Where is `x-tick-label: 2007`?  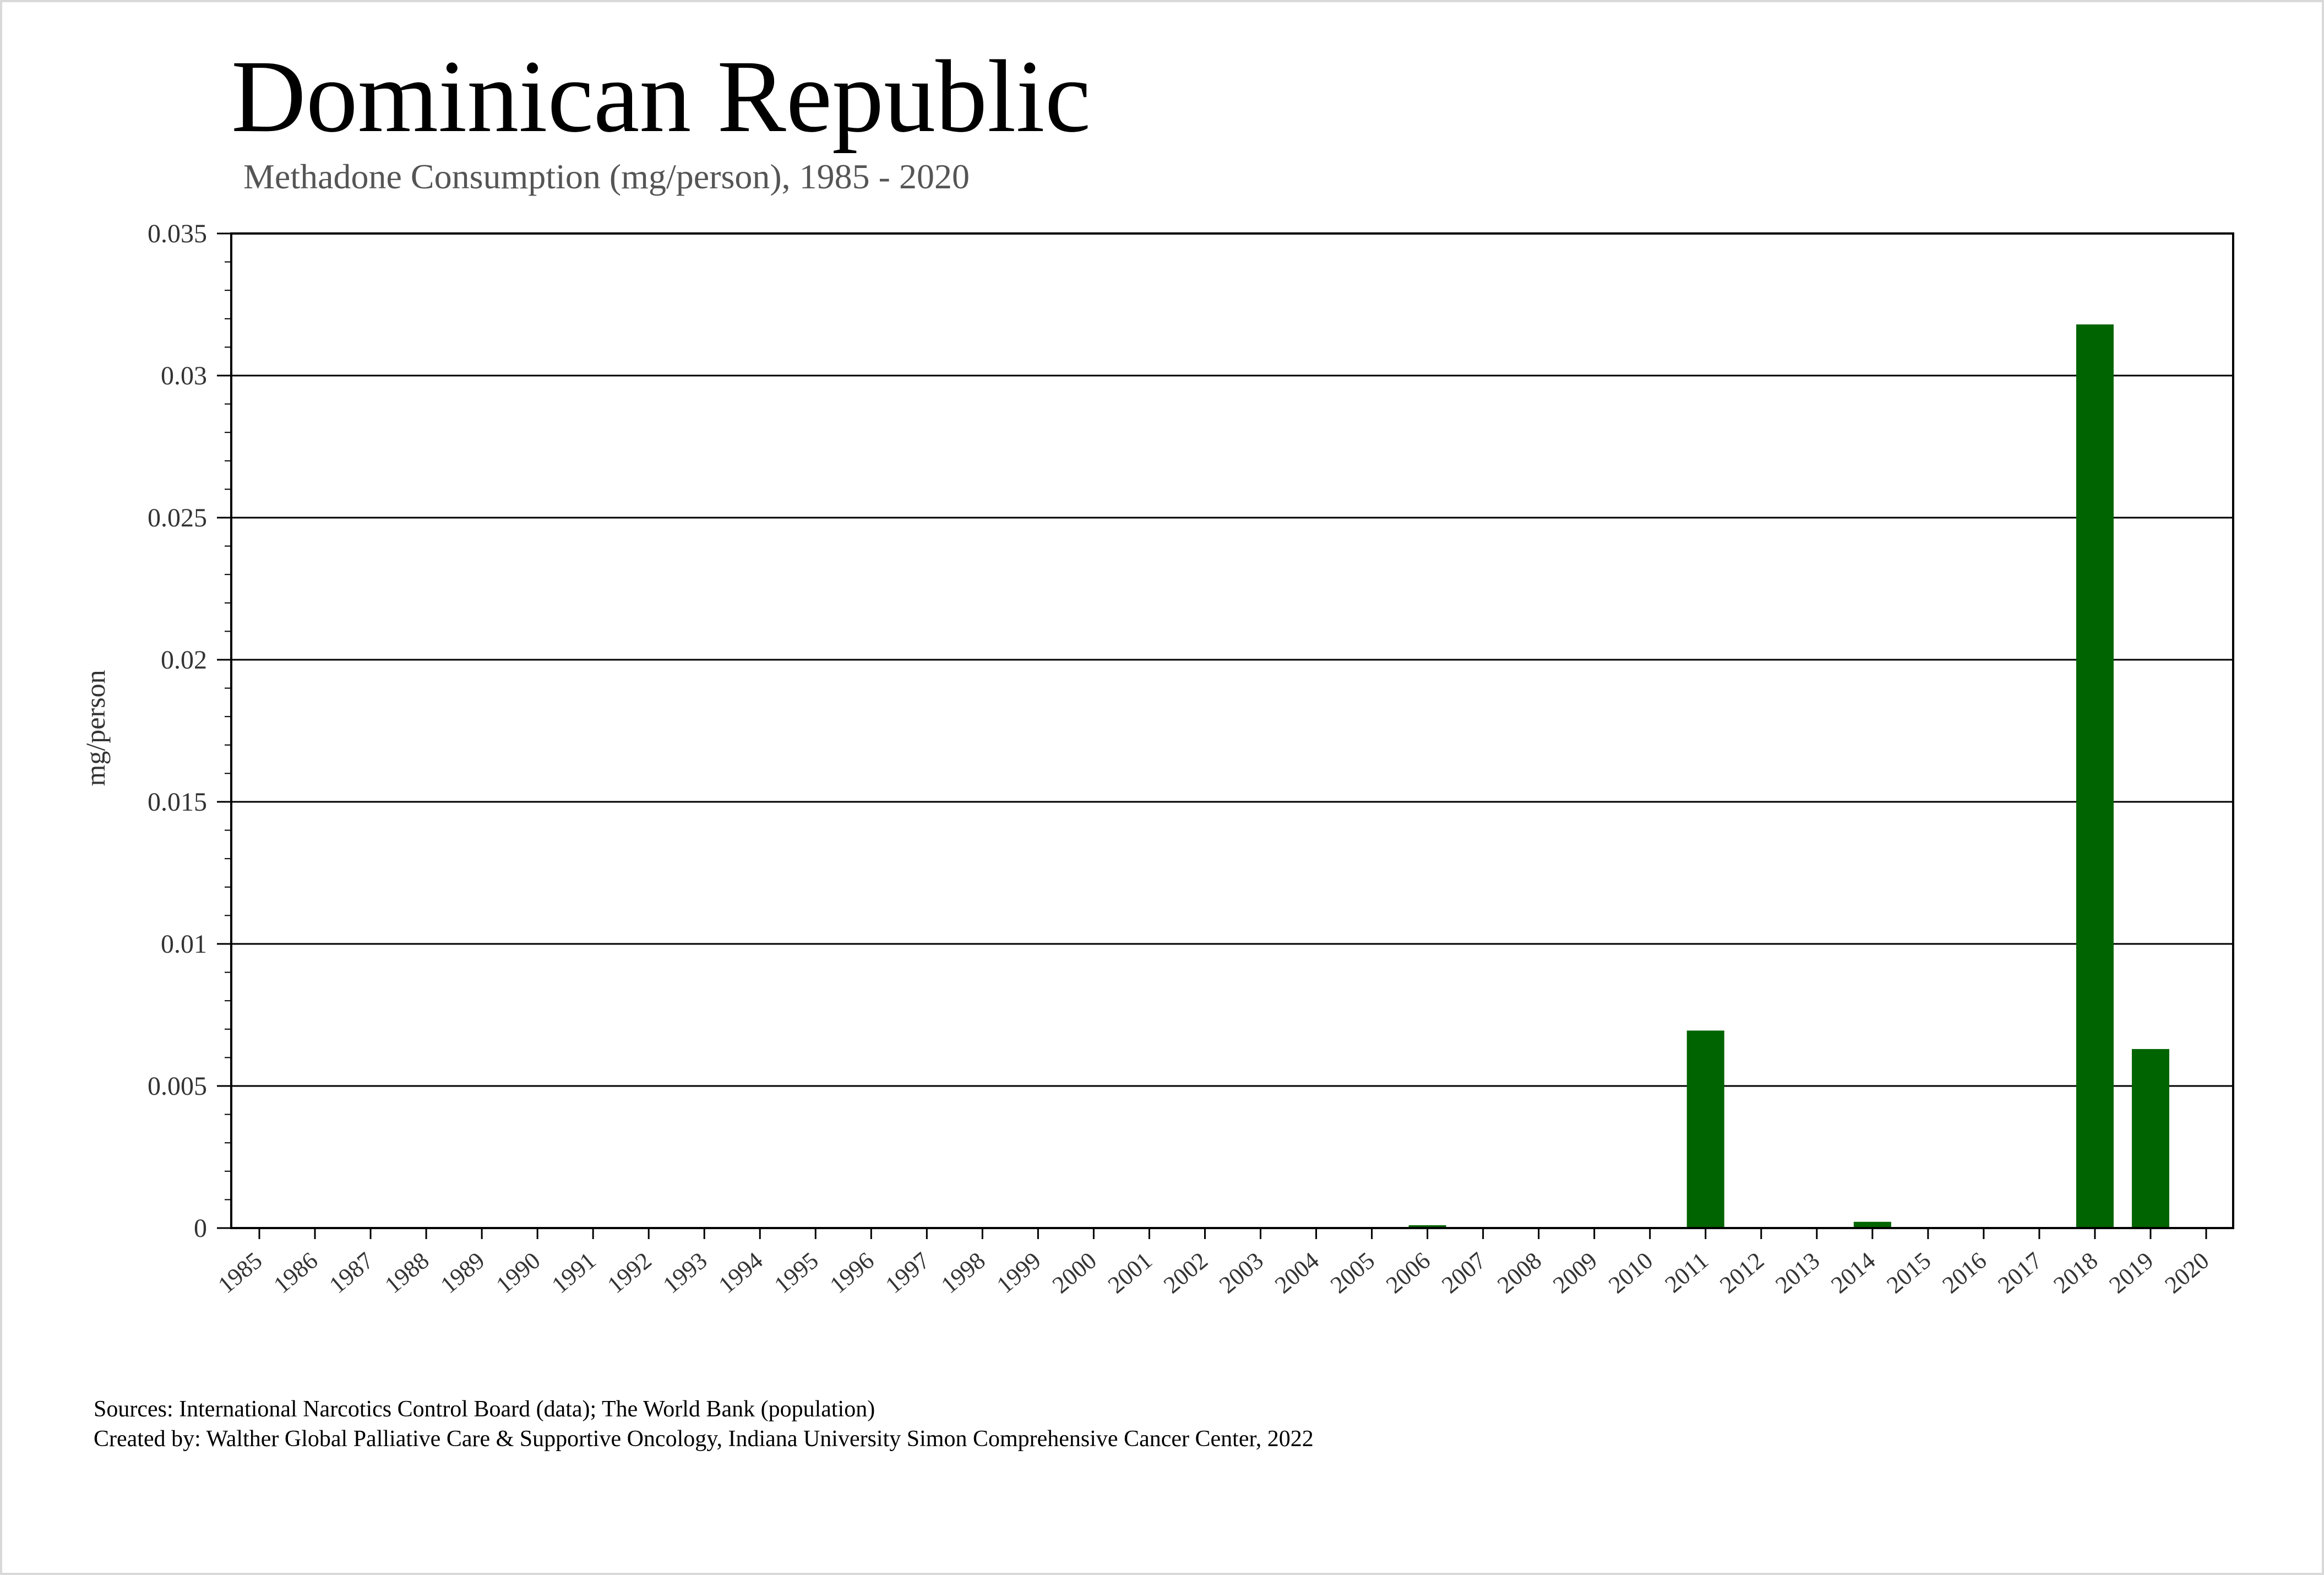
x-tick-label: 2007 is located at coordinates (1464, 1273).